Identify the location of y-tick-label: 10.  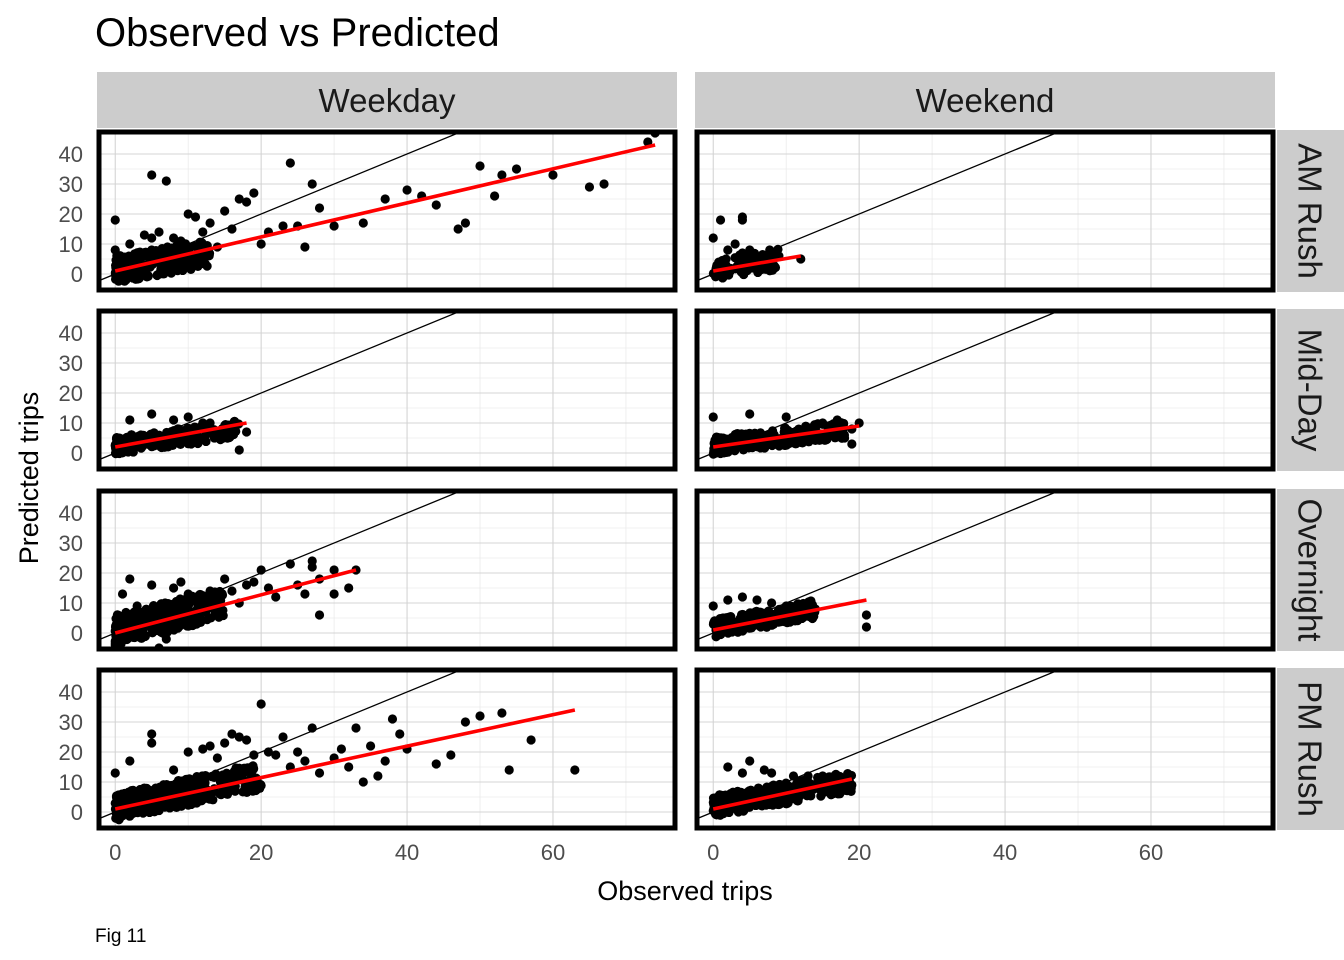
(71, 782).